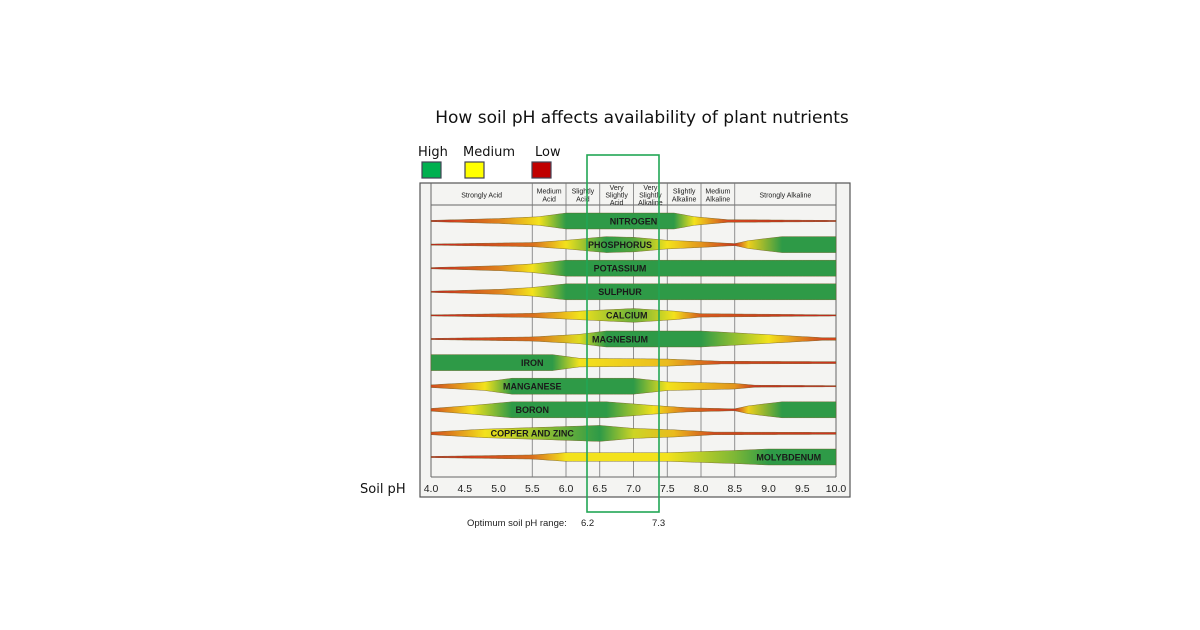 The height and width of the screenshot is (630, 1200). I want to click on optimum-range-high: 7.3, so click(658, 523).